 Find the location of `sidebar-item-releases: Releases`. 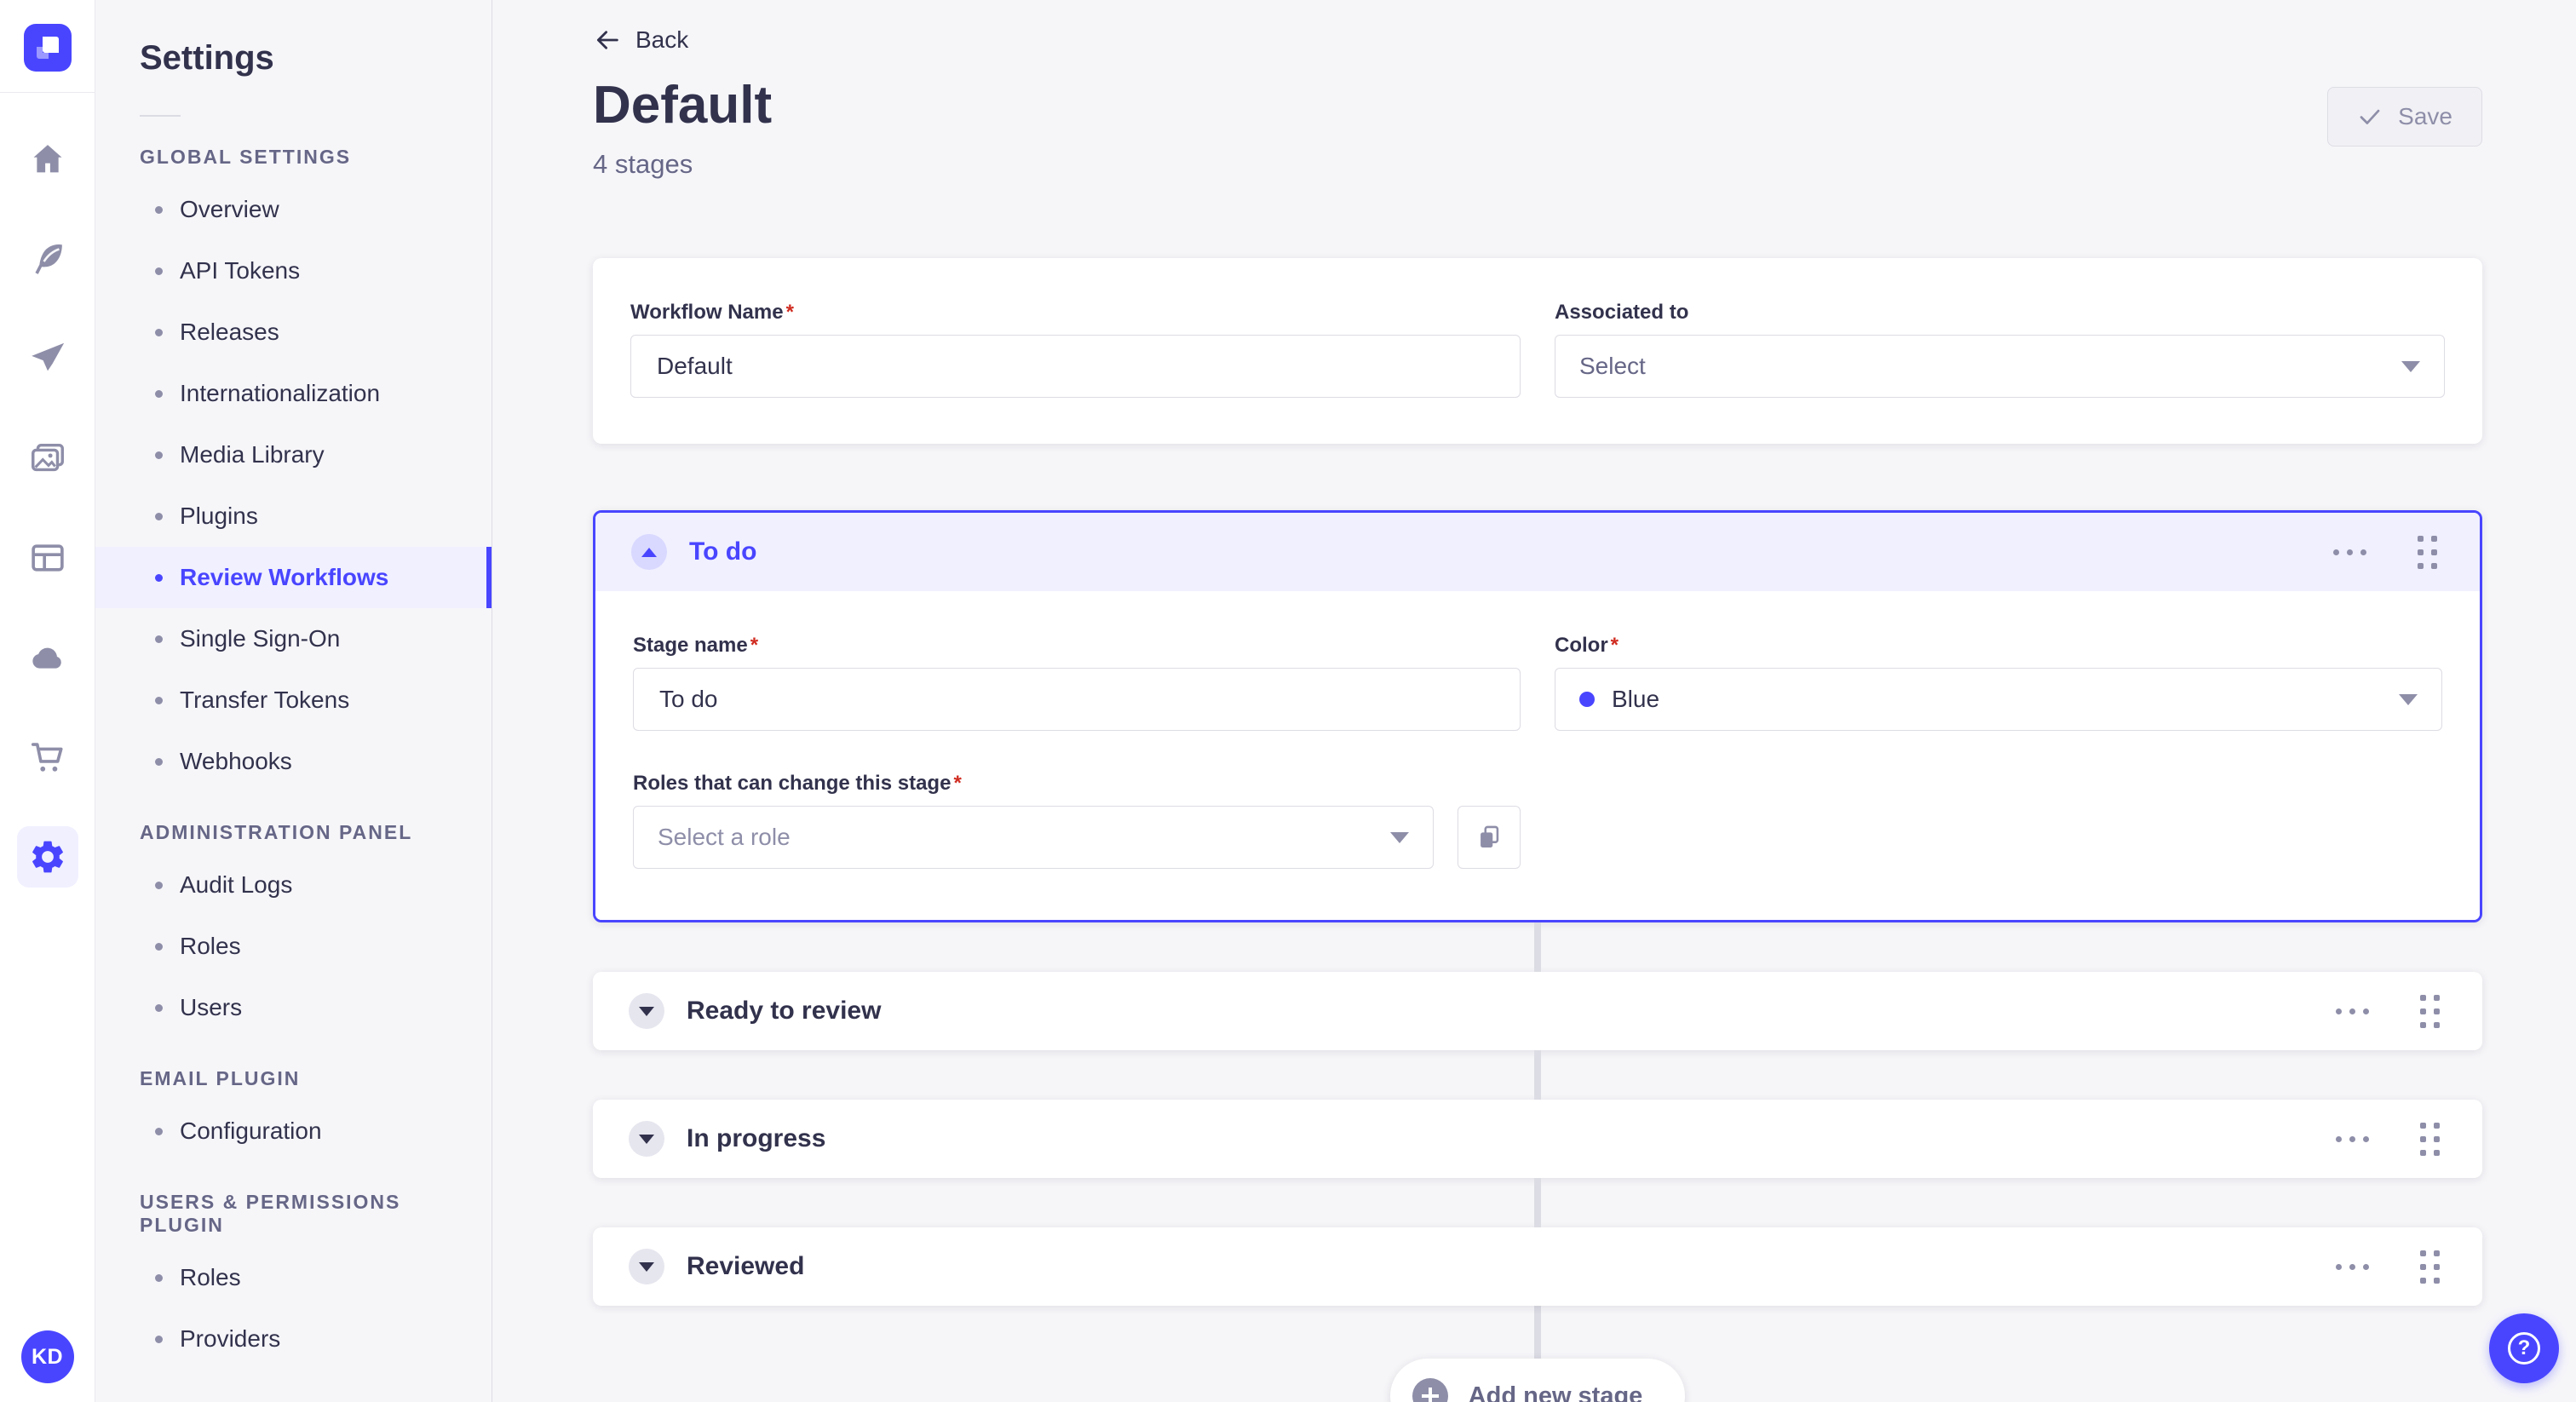

sidebar-item-releases: Releases is located at coordinates (294, 332).